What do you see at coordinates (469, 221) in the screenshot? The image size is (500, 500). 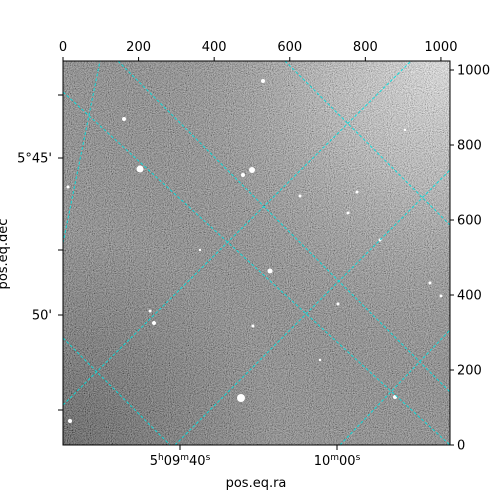 I see `right-tick-label: 600` at bounding box center [469, 221].